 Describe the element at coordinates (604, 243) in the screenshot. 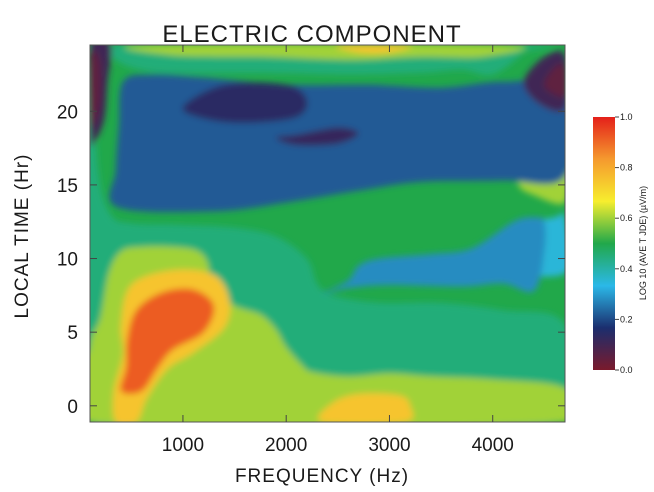

I see `colorbar-gradient` at that location.